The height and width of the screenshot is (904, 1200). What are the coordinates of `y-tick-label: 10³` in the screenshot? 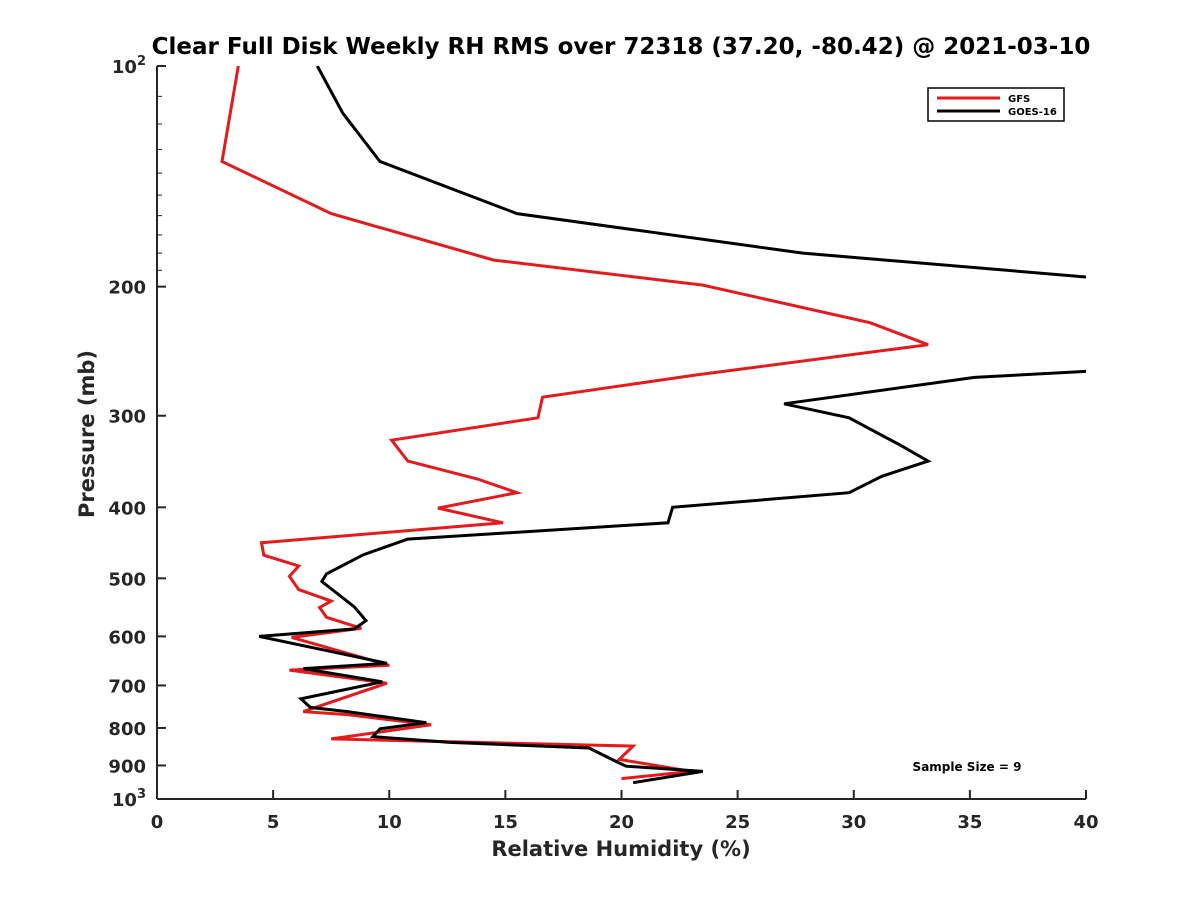 It's located at (129, 799).